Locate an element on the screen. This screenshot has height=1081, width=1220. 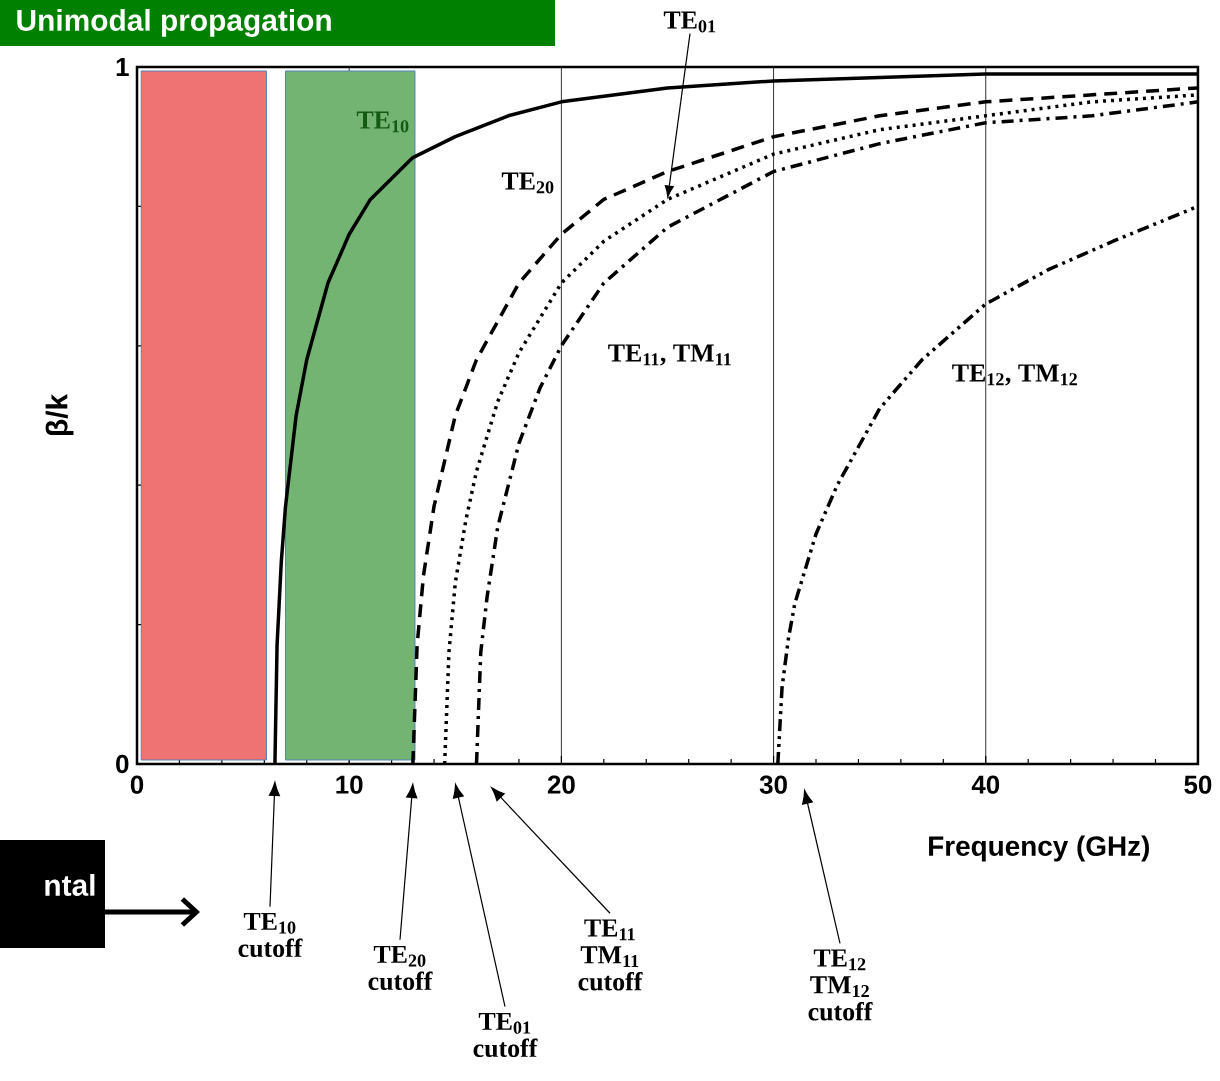
series-label: TE$_{12}$, TM$_{12}$ is located at coordinates (1014, 375).